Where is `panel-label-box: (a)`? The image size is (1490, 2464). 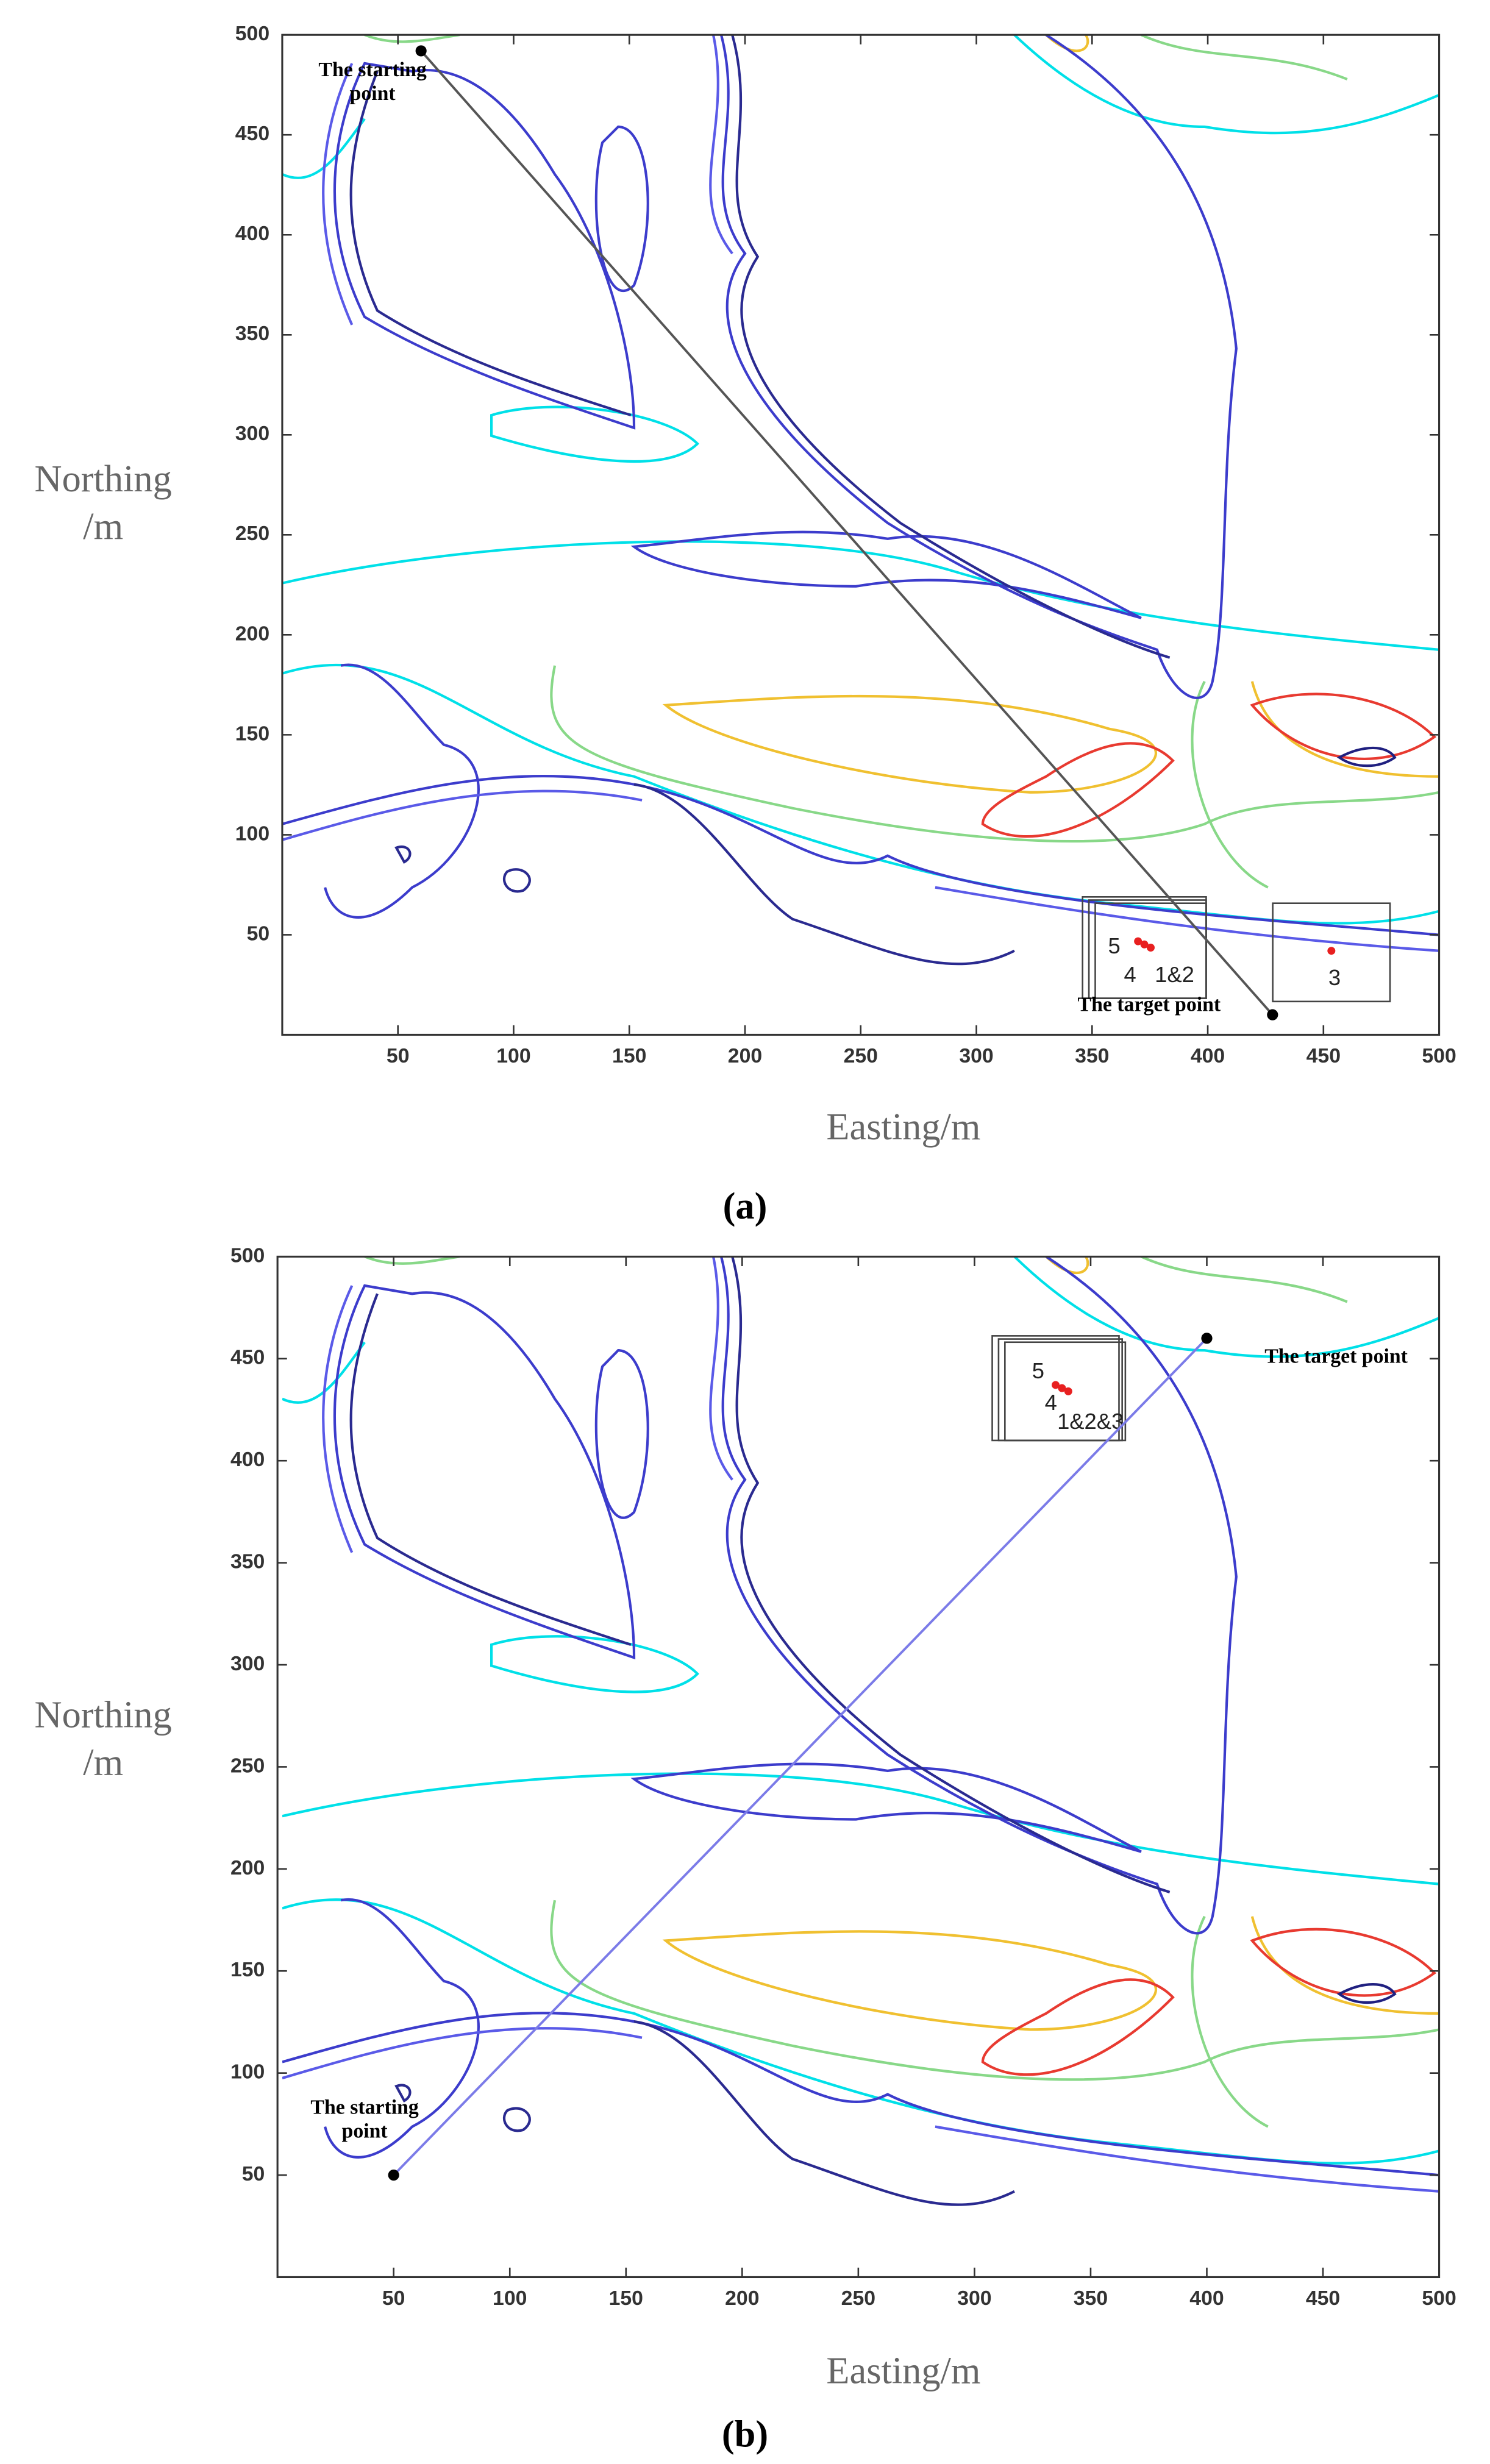 panel-label-box: (a) is located at coordinates (745, 1208).